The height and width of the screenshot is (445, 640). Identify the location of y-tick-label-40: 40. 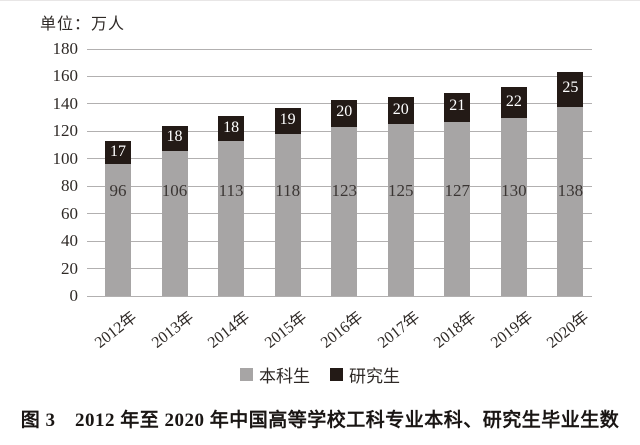
(69, 241).